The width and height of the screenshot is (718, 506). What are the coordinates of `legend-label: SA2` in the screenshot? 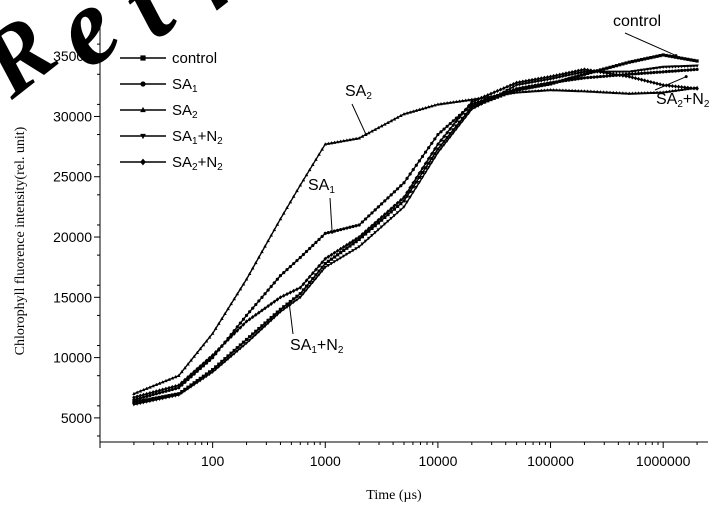 It's located at (185, 111).